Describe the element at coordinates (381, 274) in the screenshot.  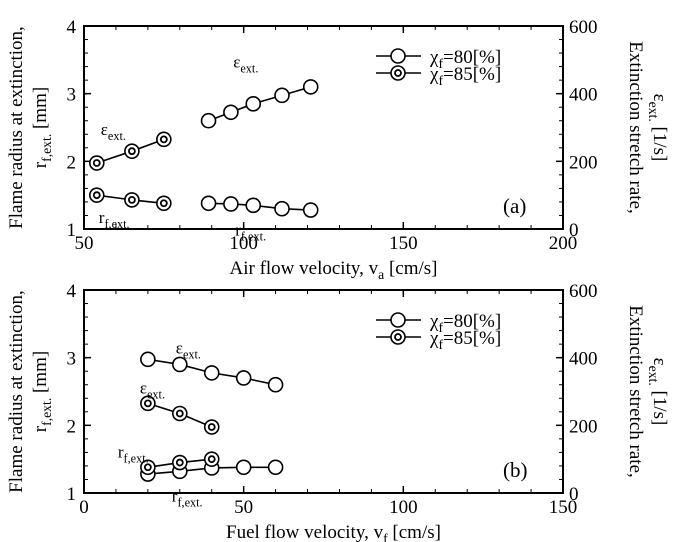
I see `x-axis-title-sub: a` at that location.